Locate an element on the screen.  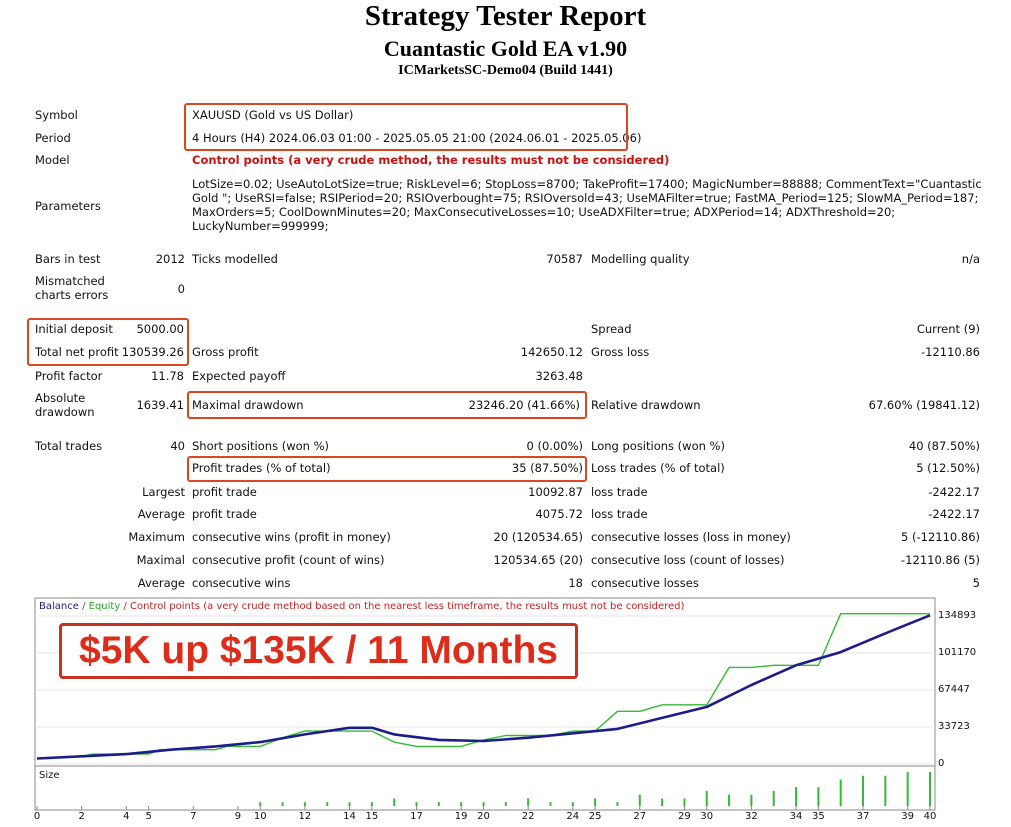
x-tick-label: 10 is located at coordinates (260, 816).